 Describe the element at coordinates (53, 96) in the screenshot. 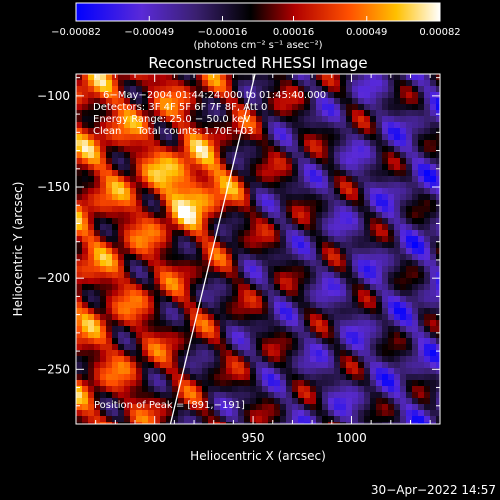

I see `y-tick-label: −100` at that location.